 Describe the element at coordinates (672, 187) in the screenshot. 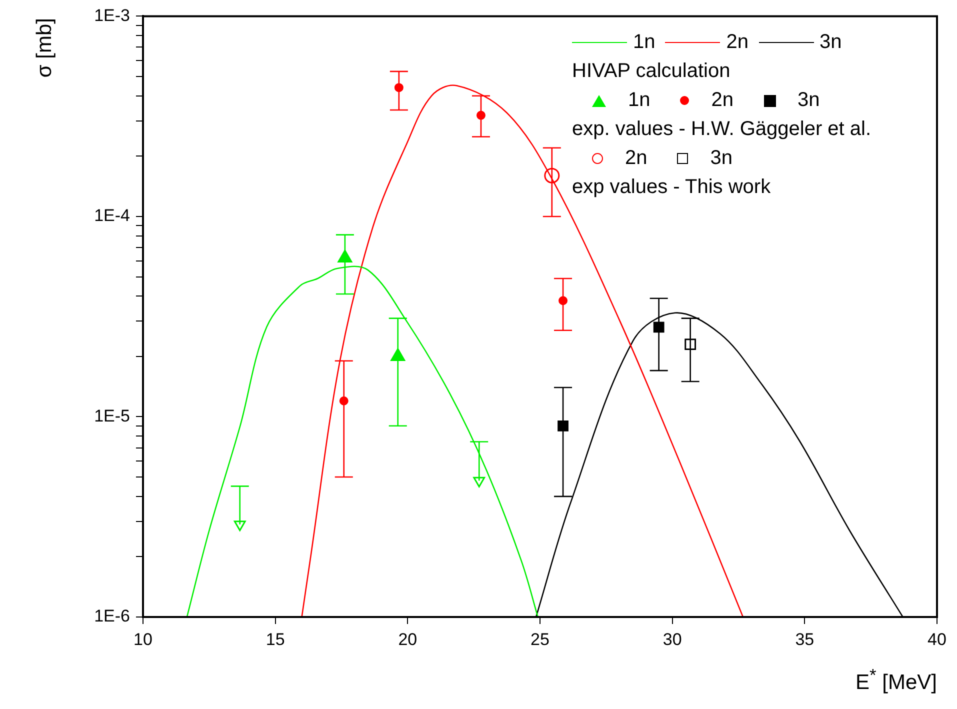

I see `annotation: exp values - This work` at that location.